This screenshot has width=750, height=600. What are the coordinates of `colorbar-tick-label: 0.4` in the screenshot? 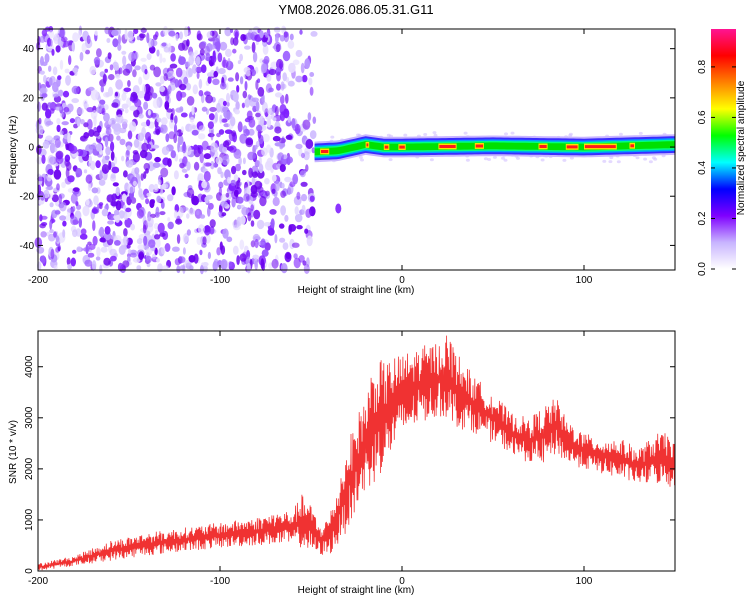 It's located at (702, 168).